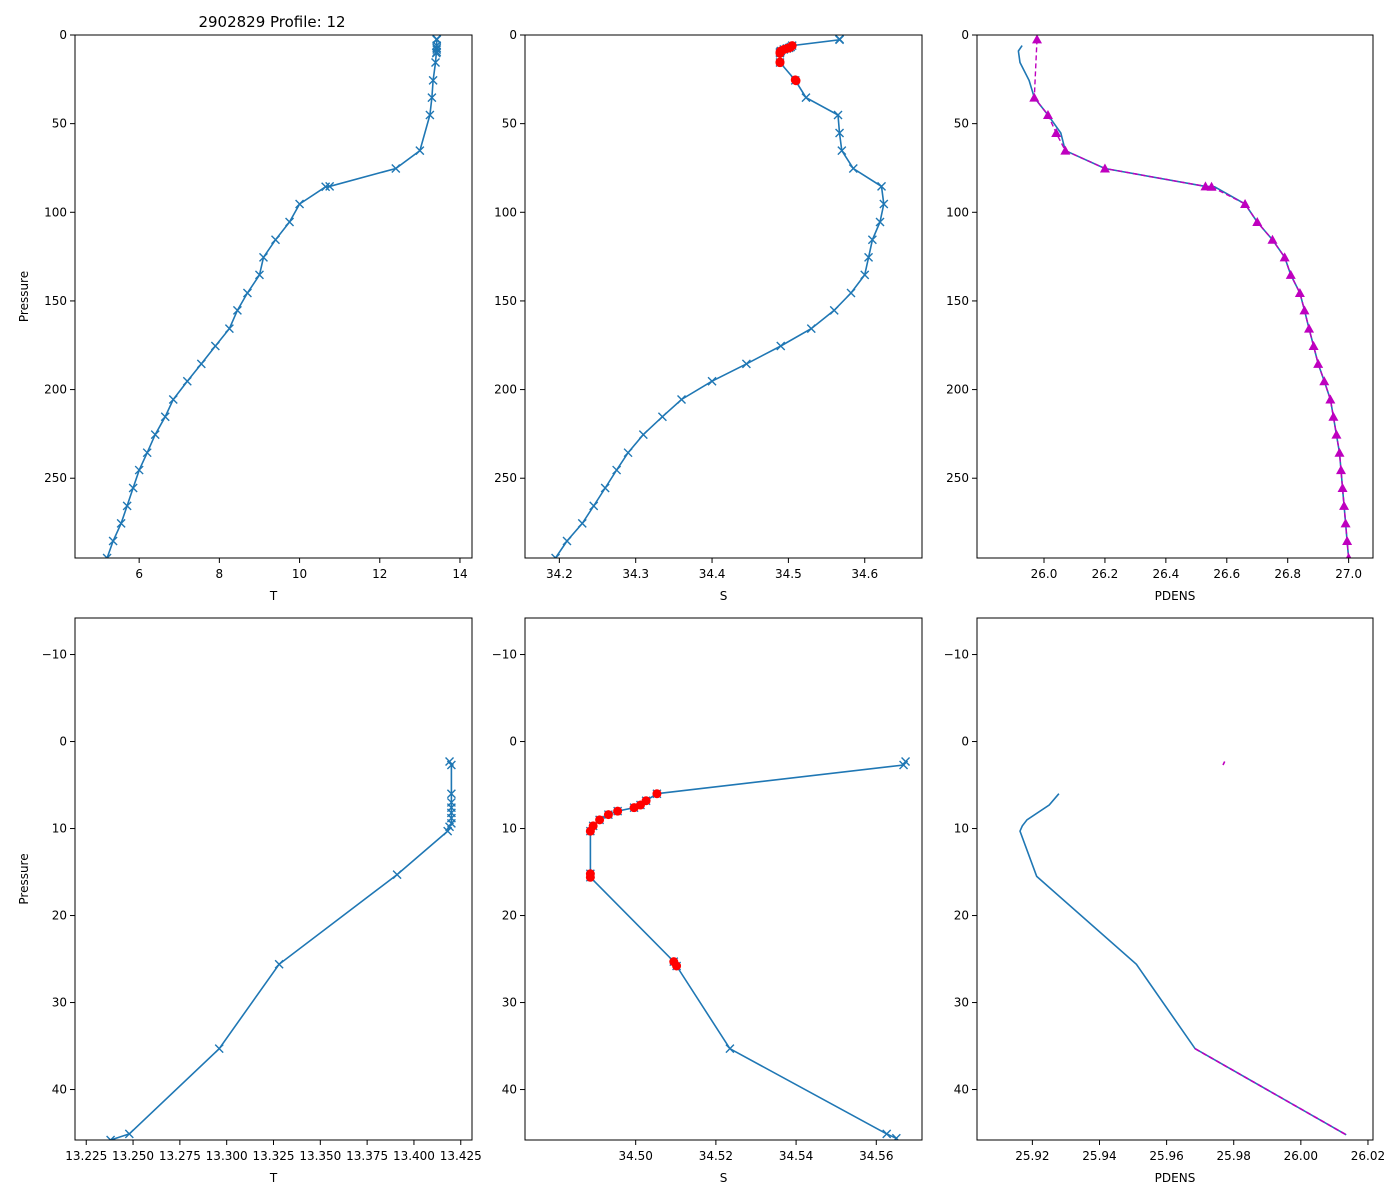 The height and width of the screenshot is (1200, 1400). Describe the element at coordinates (1183, 964) in the screenshot. I see `series-line-pdens` at that location.